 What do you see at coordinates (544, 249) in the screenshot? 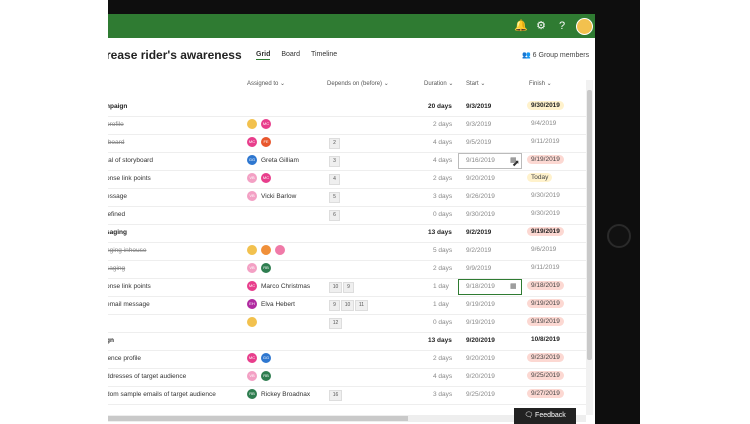
I see `finish-date: 9/6/2019` at bounding box center [544, 249].